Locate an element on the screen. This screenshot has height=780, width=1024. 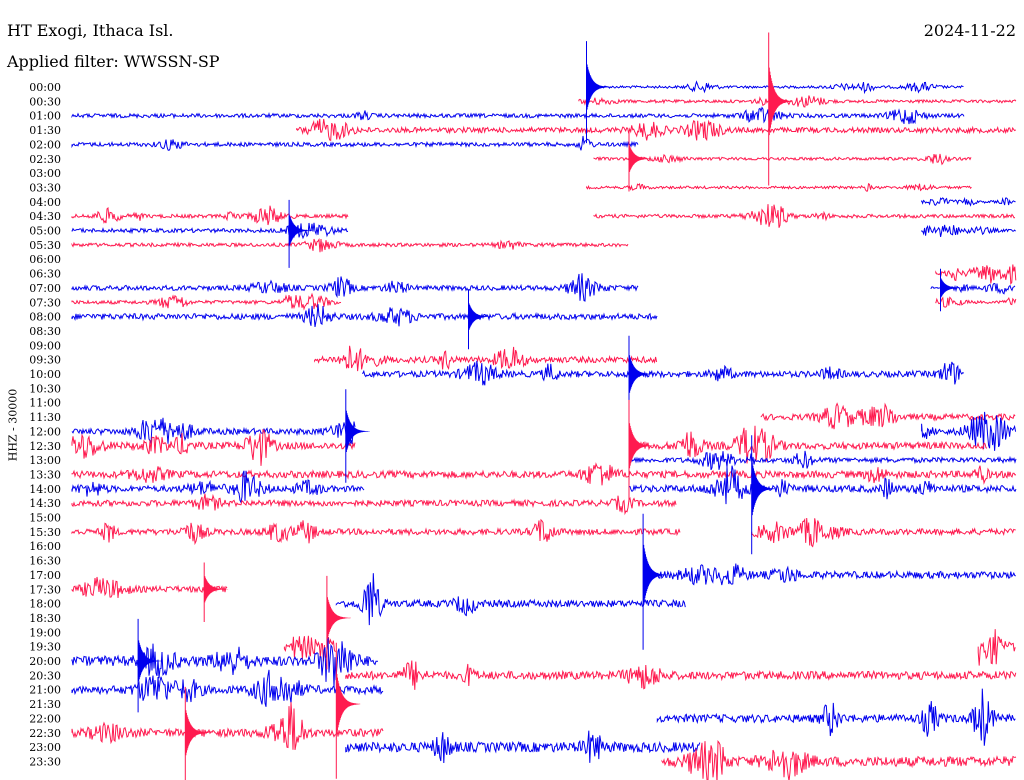
row-tick-label: 01:00 is located at coordinates (45, 116).